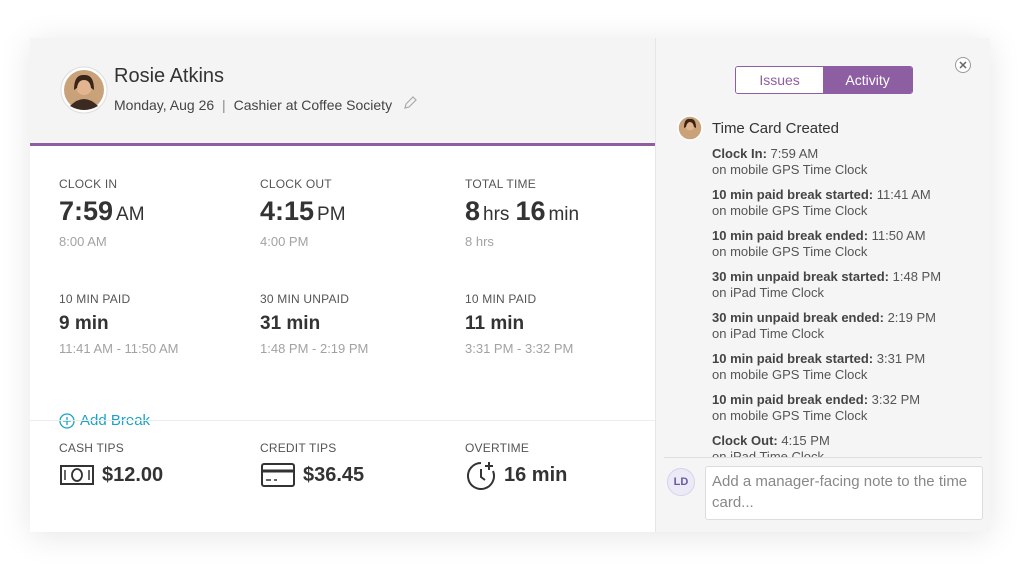 The image size is (1024, 578). Describe the element at coordinates (84, 90) in the screenshot. I see `avatar` at that location.